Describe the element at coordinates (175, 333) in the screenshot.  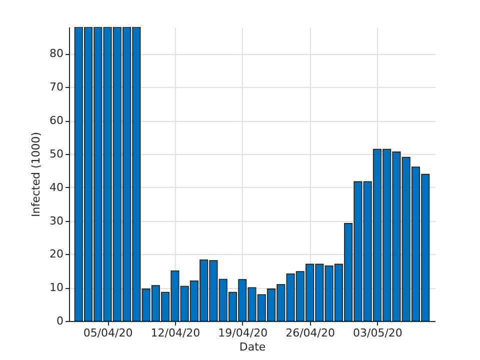
I see `x-tick-label: 12/04/20` at that location.